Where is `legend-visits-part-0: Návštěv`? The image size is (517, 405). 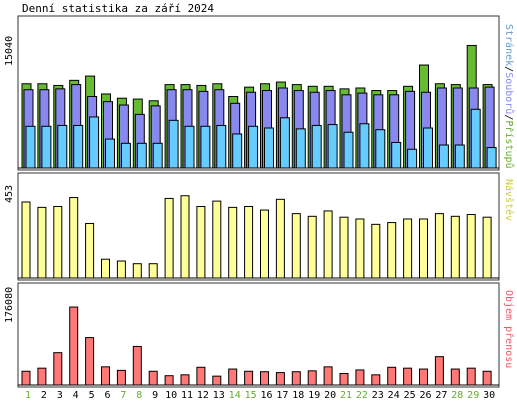
legend-visits-part-0: Návštěv is located at coordinates (509, 200).